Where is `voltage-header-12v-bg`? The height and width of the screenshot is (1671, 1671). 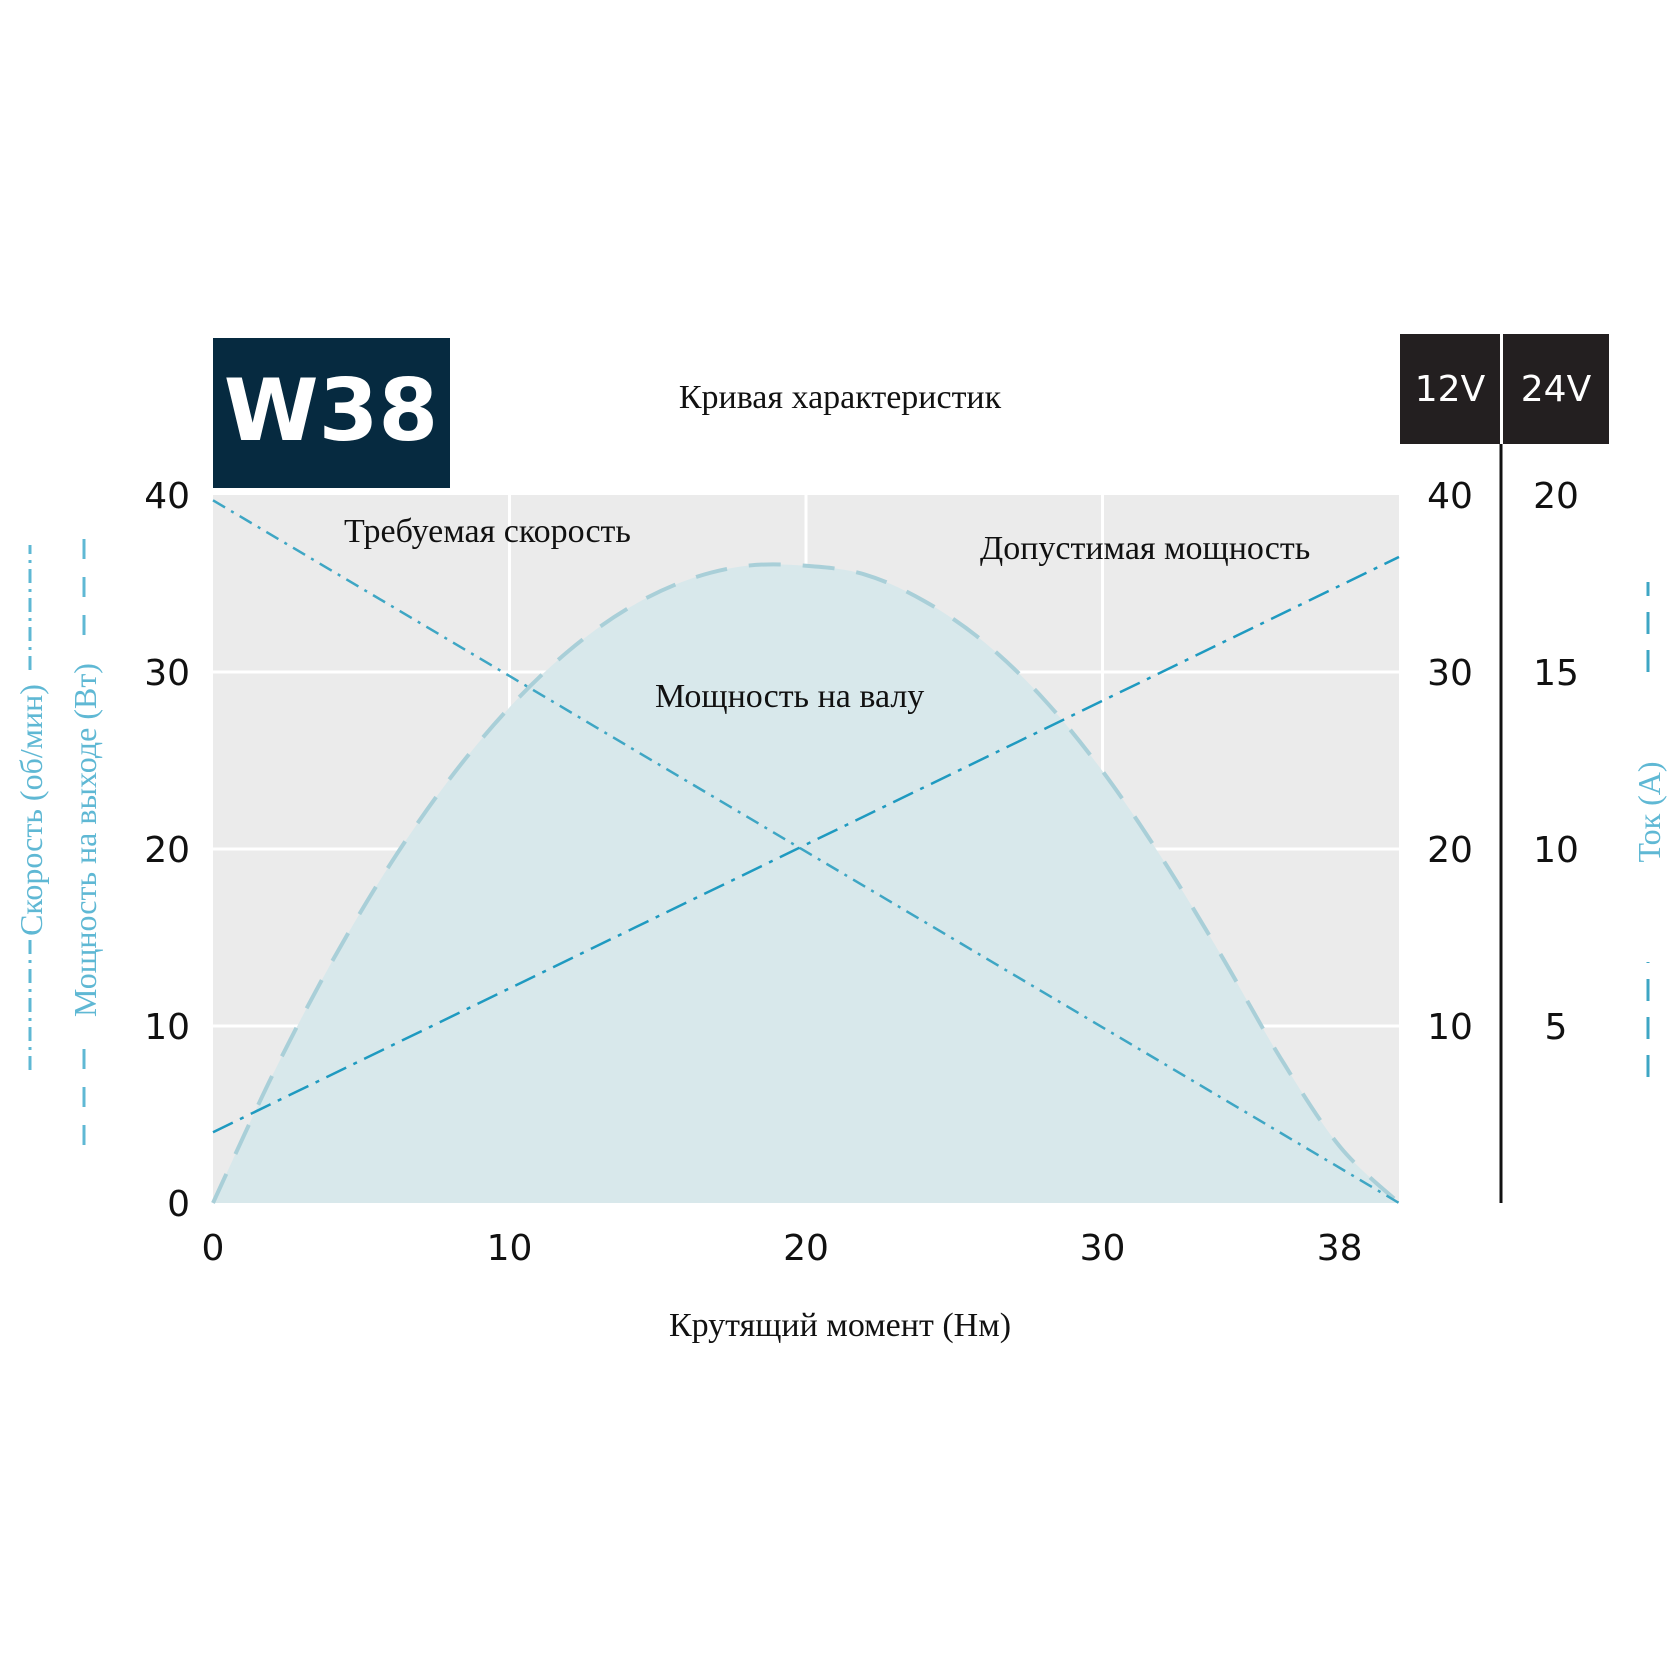 voltage-header-12v-bg is located at coordinates (1450, 389).